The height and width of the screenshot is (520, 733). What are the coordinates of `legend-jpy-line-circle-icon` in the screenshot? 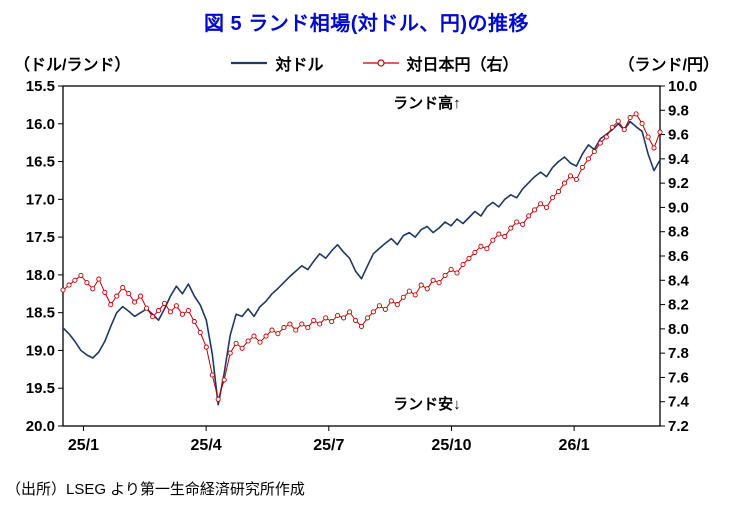 It's located at (380, 63).